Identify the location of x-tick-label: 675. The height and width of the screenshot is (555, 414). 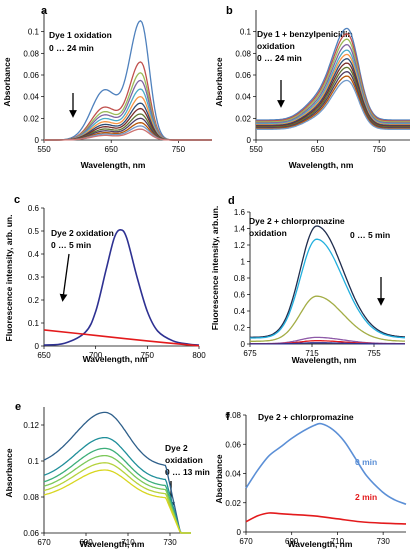
(250, 353).